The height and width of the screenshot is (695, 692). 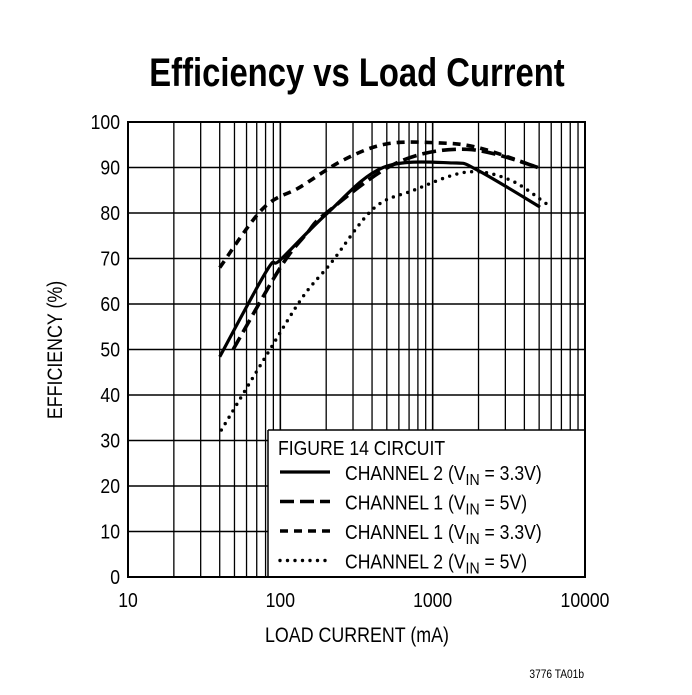 I want to click on y-tick-label: 50, so click(x=110, y=349).